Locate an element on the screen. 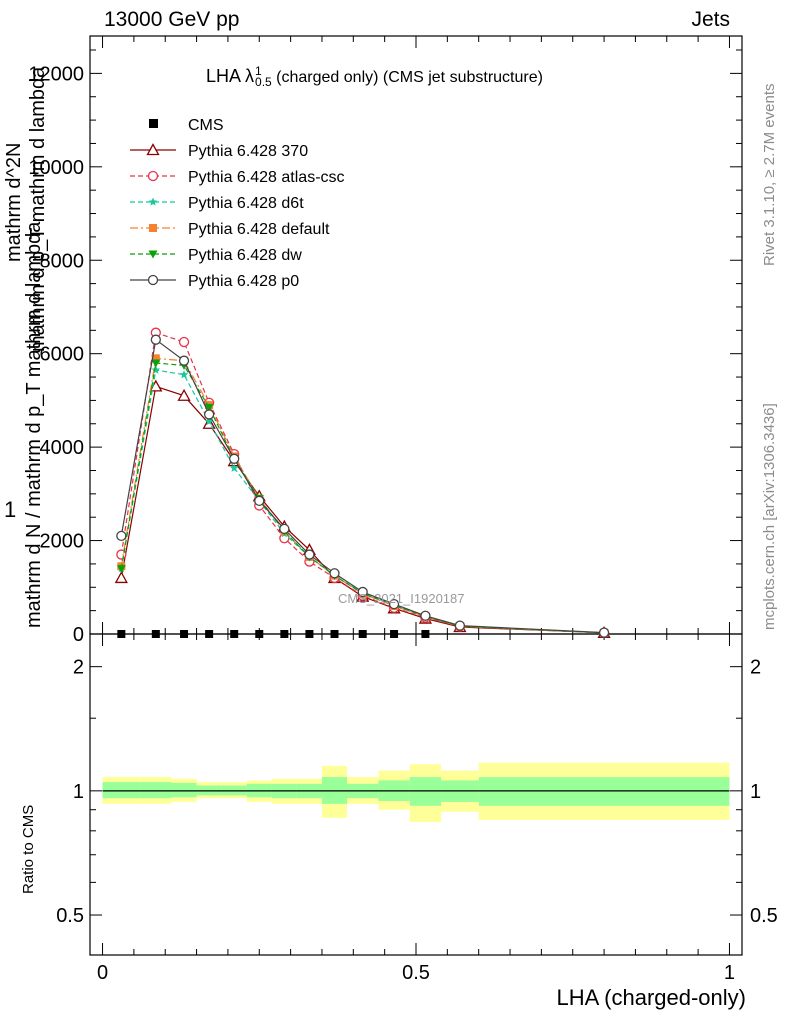 The width and height of the screenshot is (786, 1024). x-tick-label: 1 is located at coordinates (729, 973).